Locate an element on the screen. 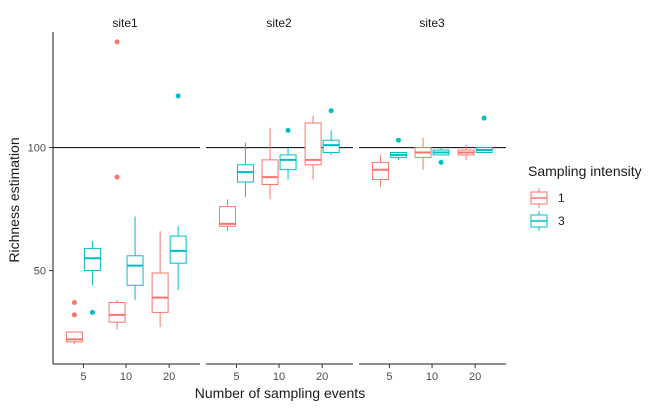 This screenshot has width=661, height=408. y-tick-label: 50 is located at coordinates (40, 272).